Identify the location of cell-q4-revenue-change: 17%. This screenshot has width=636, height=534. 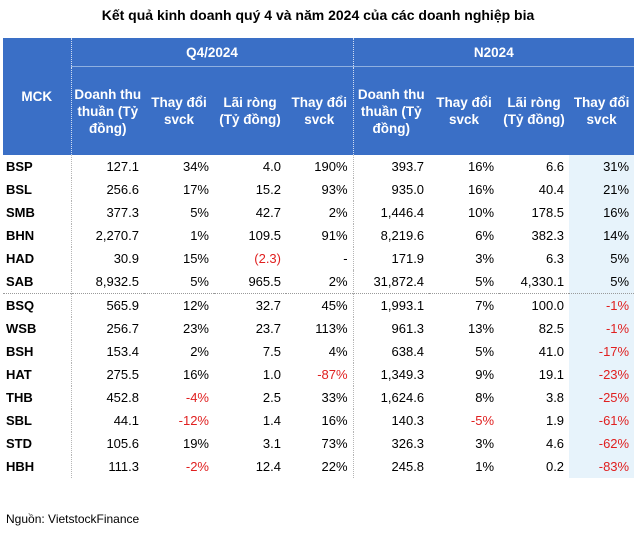
(195, 189).